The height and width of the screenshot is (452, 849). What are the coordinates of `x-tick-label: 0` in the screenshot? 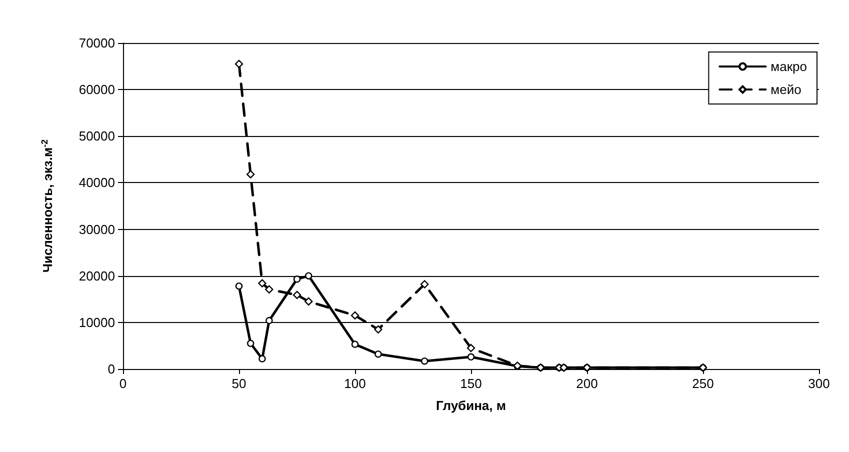 It's located at (123, 383).